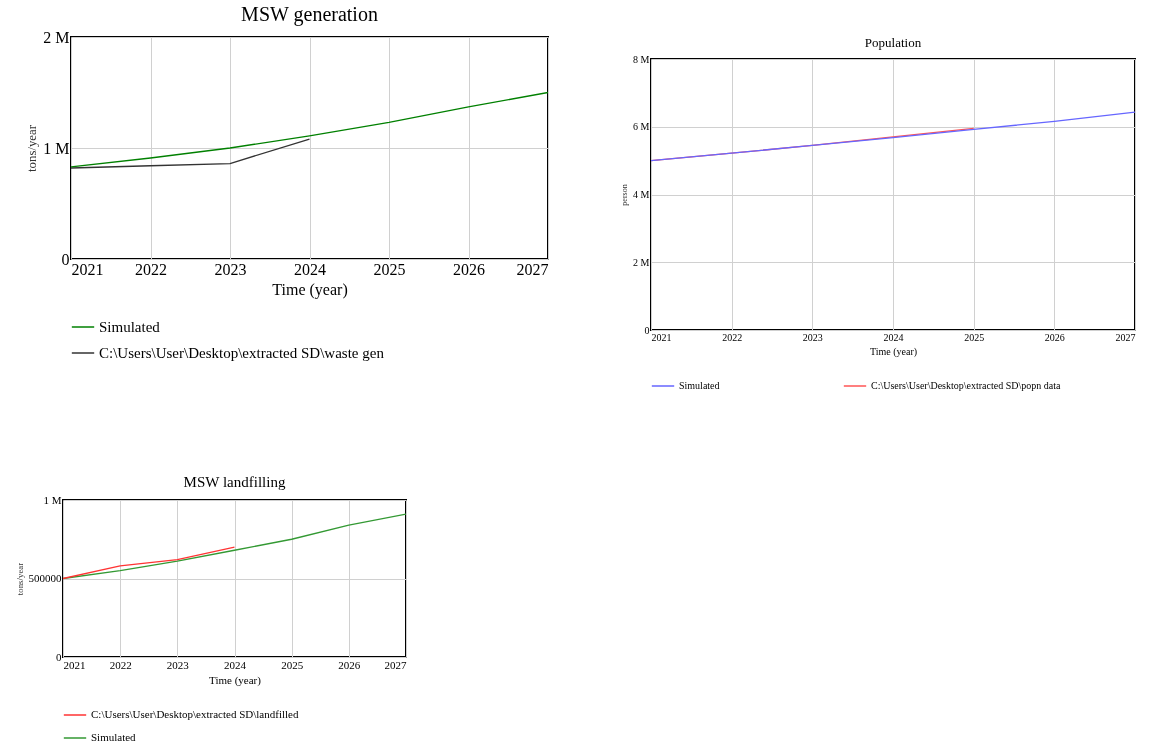  Describe the element at coordinates (45, 578) in the screenshot. I see `y-tick-label: 500000` at that location.